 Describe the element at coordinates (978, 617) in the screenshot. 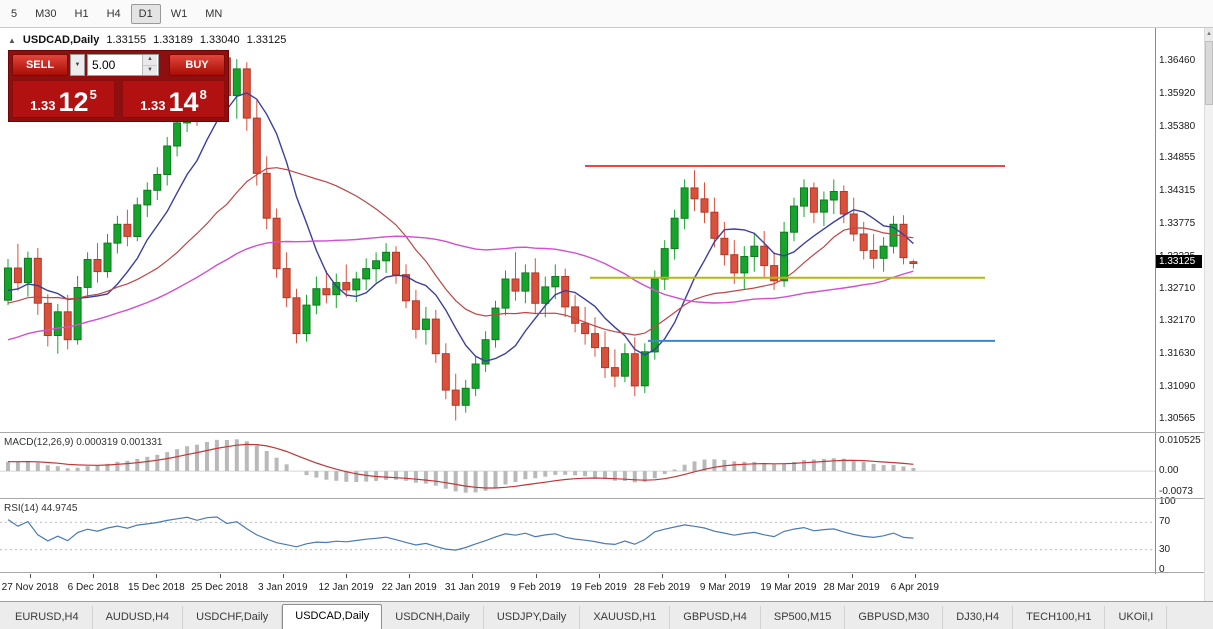

I see `tab-dj30-h4: DJ30,H4` at that location.